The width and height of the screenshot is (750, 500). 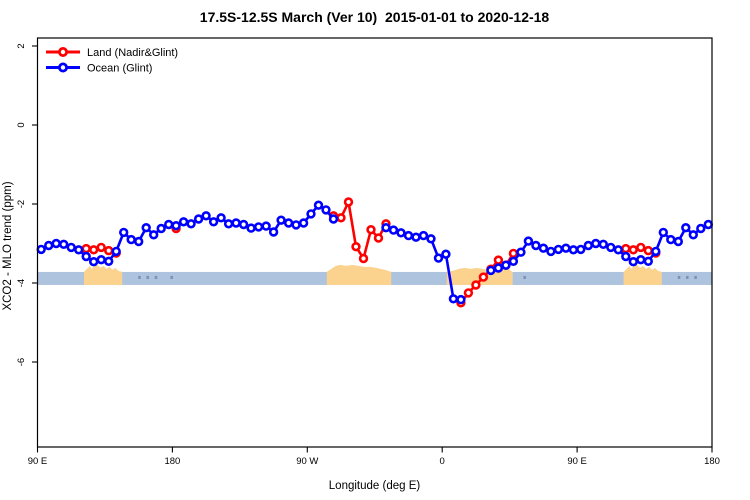 I want to click on y-tick-label: -4, so click(x=21, y=283).